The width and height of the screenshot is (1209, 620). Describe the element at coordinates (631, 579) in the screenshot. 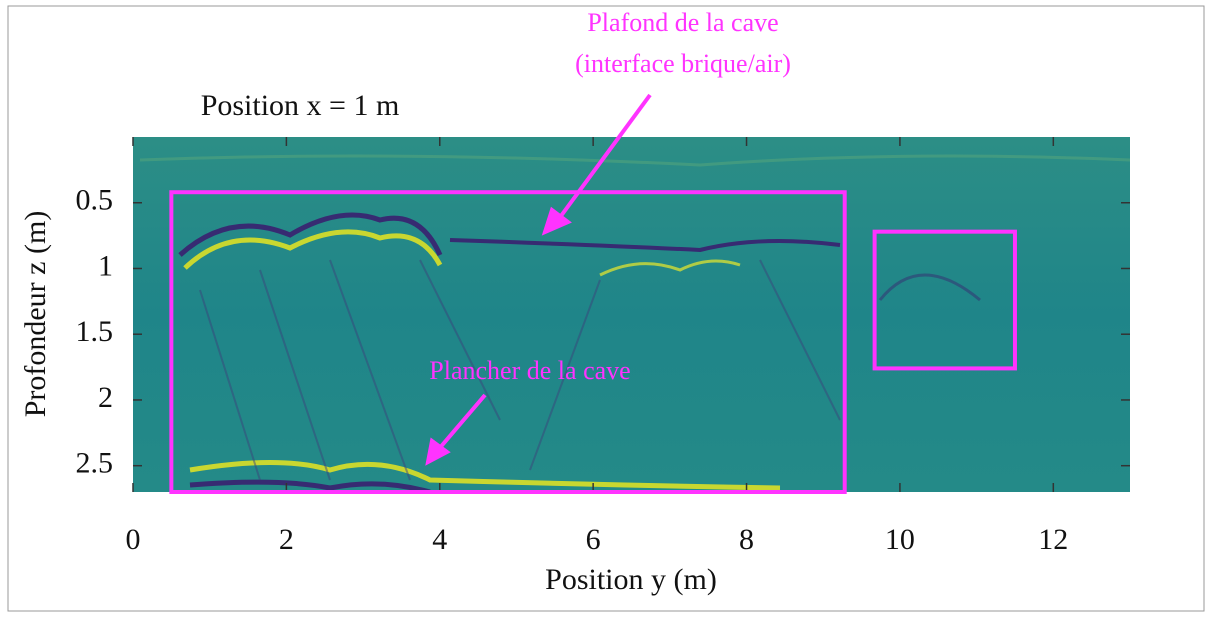

I see `x-axis-label: Position y (m)` at that location.